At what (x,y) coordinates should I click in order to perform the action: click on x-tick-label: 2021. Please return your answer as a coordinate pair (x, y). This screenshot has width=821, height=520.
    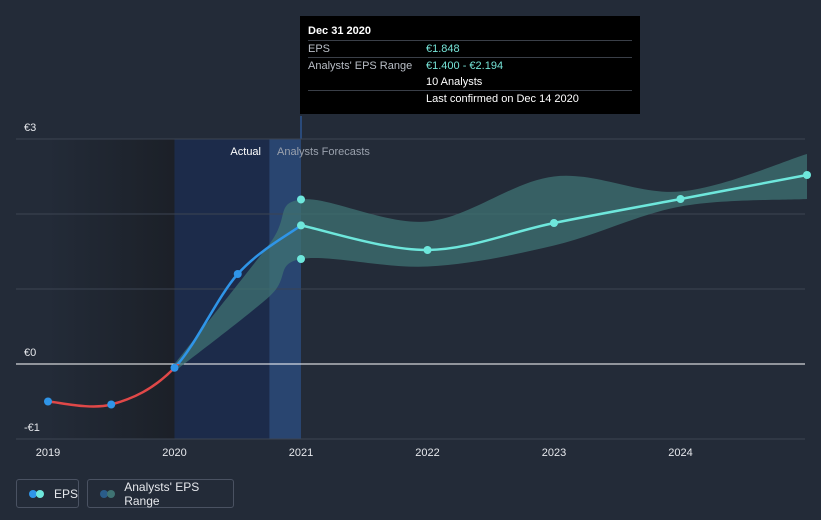
    Looking at the image, I should click on (301, 453).